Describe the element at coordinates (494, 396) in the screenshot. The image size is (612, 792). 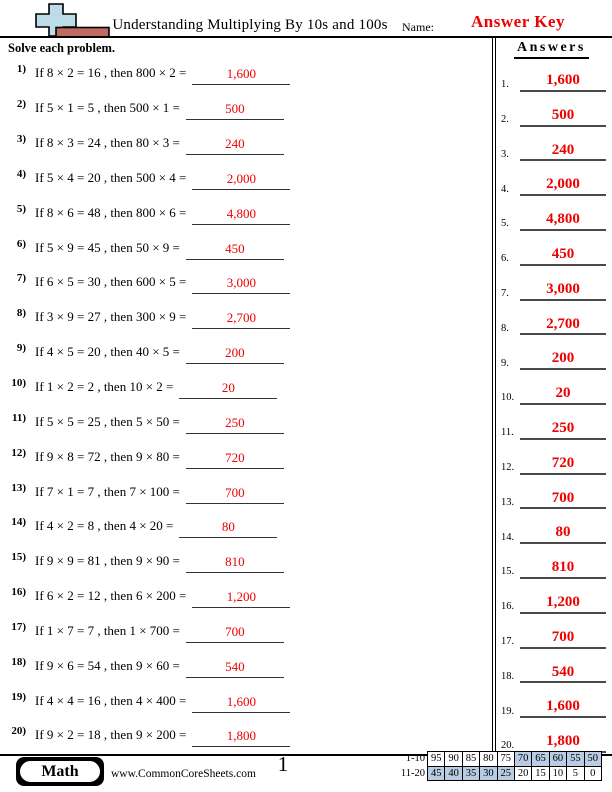
I see `answers-column-divider` at that location.